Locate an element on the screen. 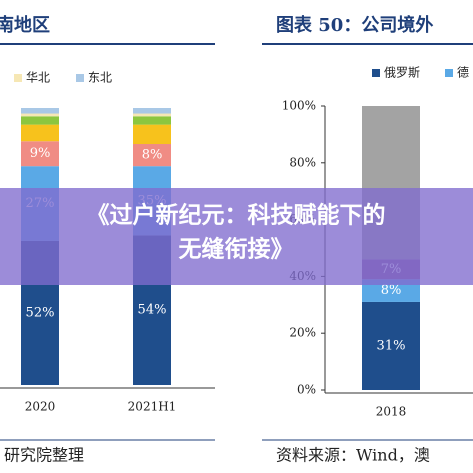 The width and height of the screenshot is (473, 473). chart-title: 南地区 is located at coordinates (25, 25).